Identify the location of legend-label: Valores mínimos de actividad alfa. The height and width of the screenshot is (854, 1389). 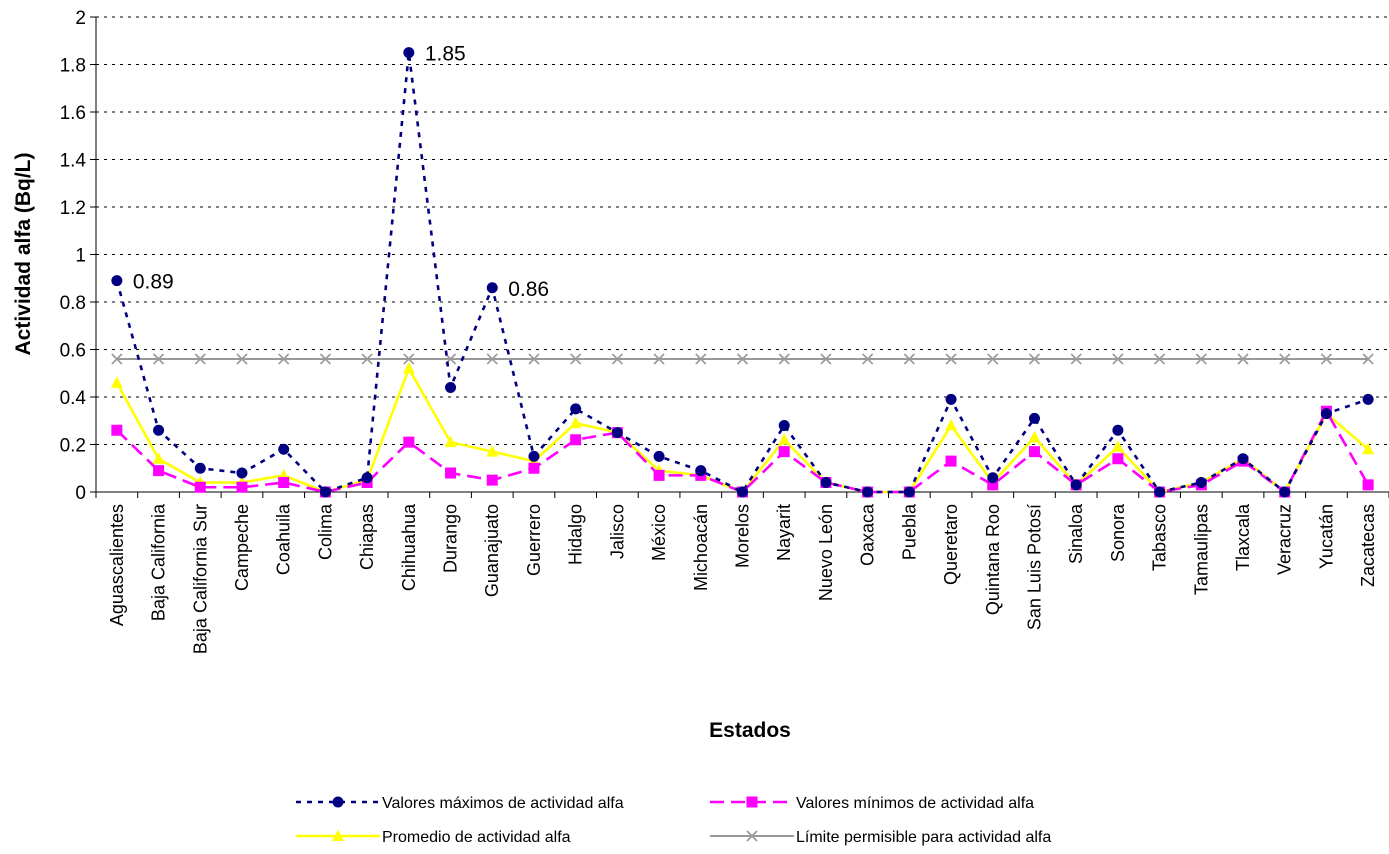
(915, 803).